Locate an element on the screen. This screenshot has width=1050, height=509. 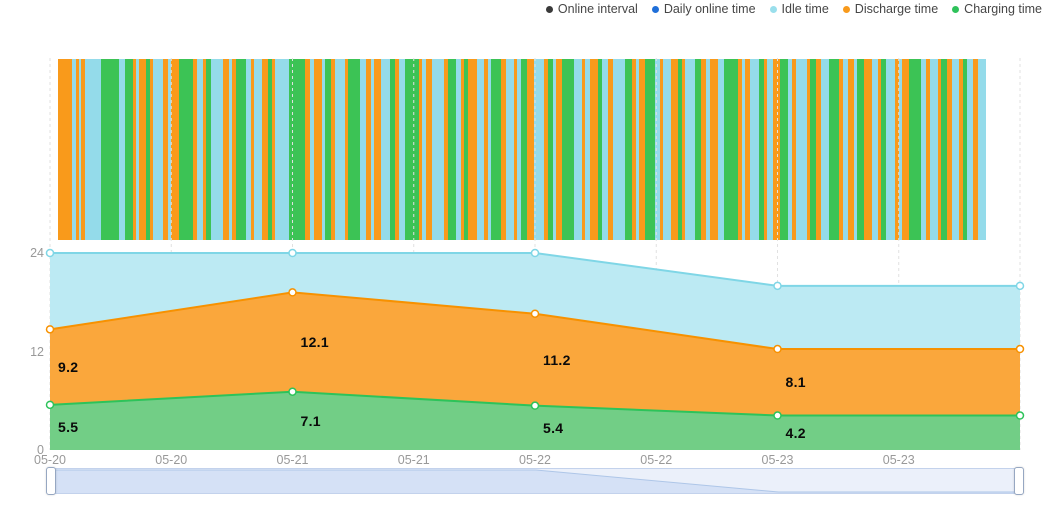
legend-item-discharge-time: Discharge time is located at coordinates (890, 9).